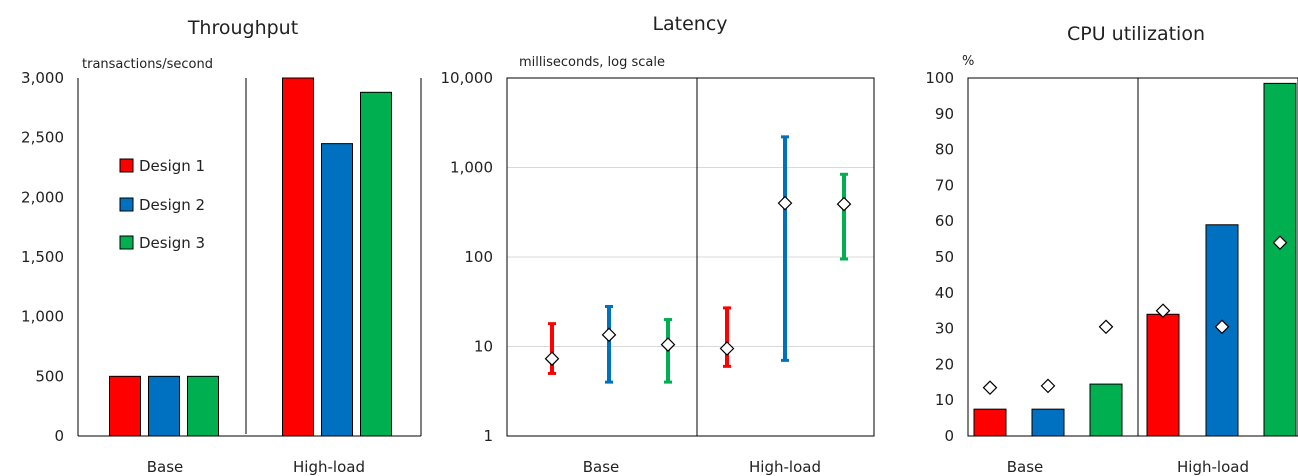  I want to click on legend-label: Design 2, so click(172, 205).